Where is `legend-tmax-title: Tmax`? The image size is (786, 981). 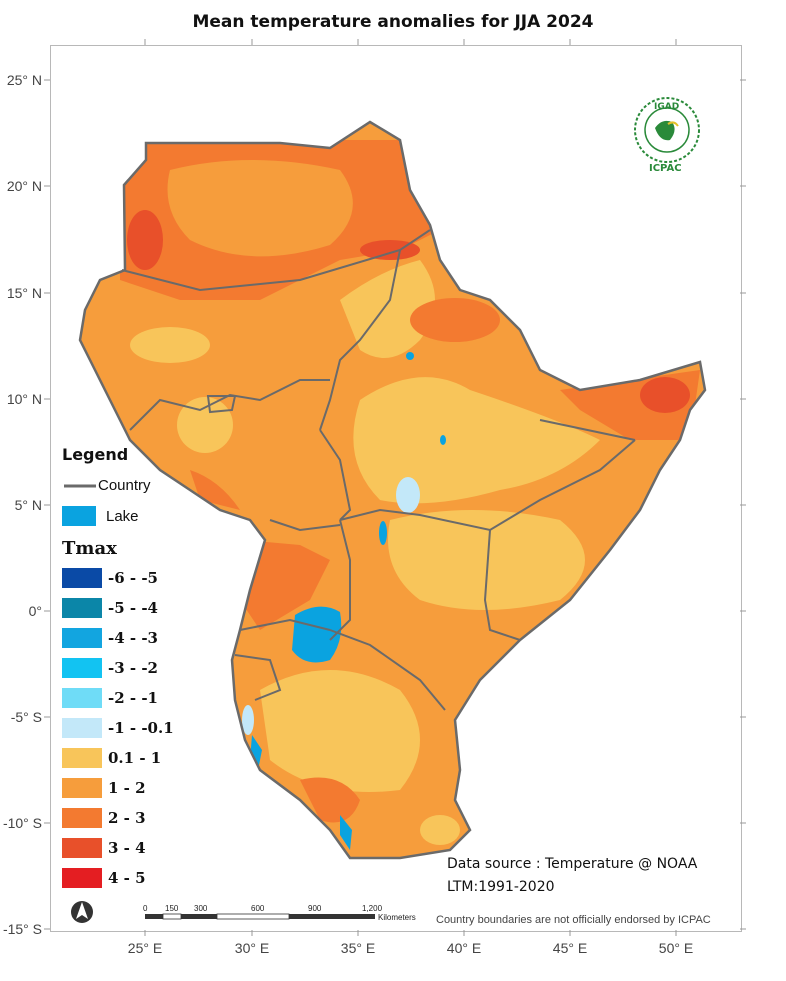 legend-tmax-title: Tmax is located at coordinates (89, 548).